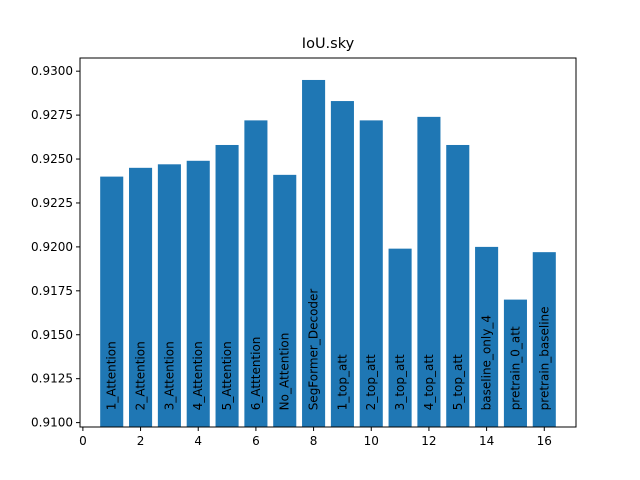 The width and height of the screenshot is (640, 480). Describe the element at coordinates (52, 115) in the screenshot. I see `y-tick-label: 0.9275` at that location.